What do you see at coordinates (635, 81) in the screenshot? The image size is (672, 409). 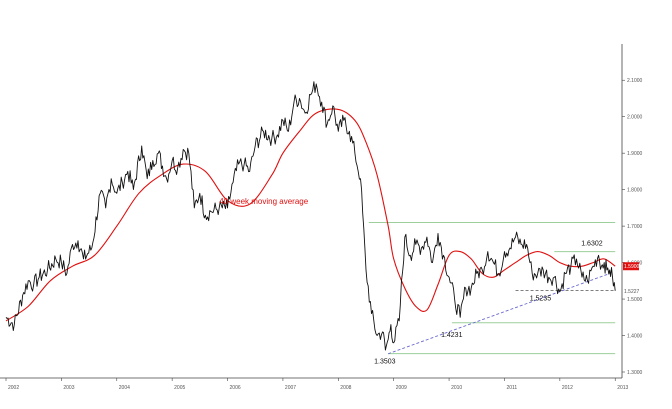 I see `y-tick-label: 2.1000` at bounding box center [635, 81].